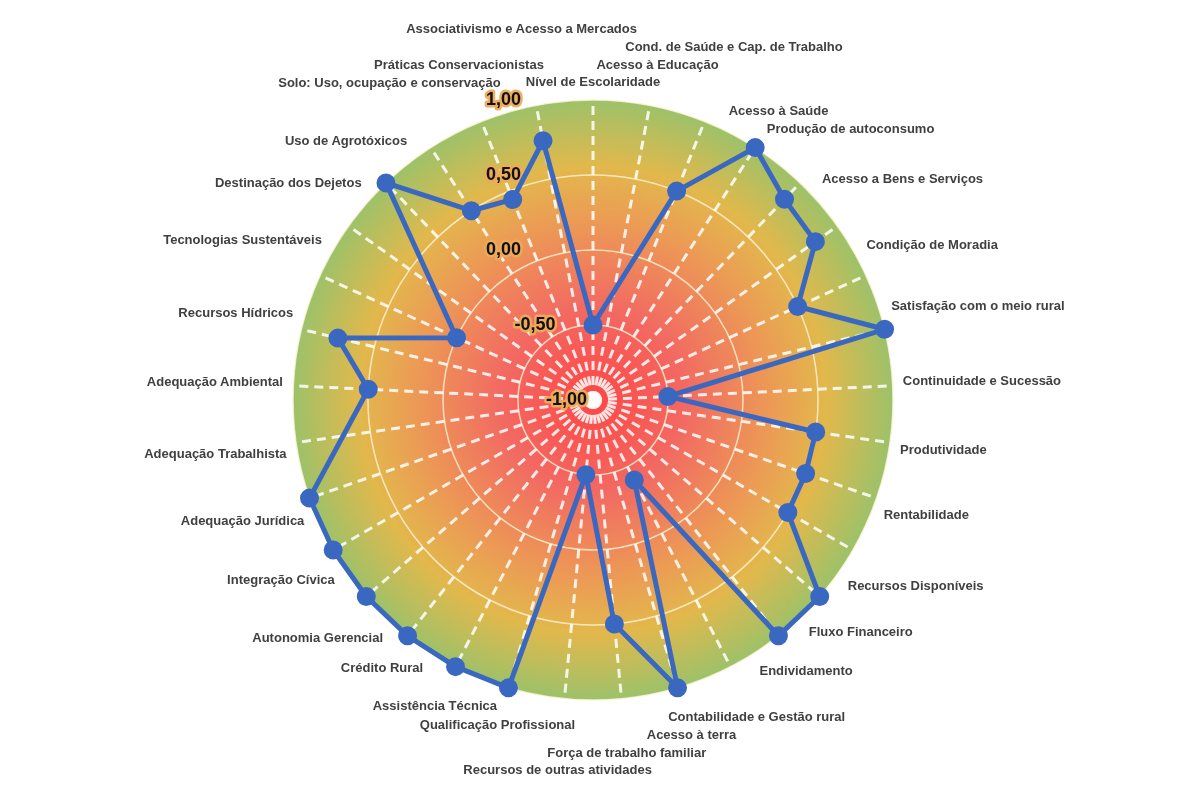 The width and height of the screenshot is (1186, 812). Describe the element at coordinates (236, 312) in the screenshot. I see `spoke-label: Recursos Hídricos` at that location.